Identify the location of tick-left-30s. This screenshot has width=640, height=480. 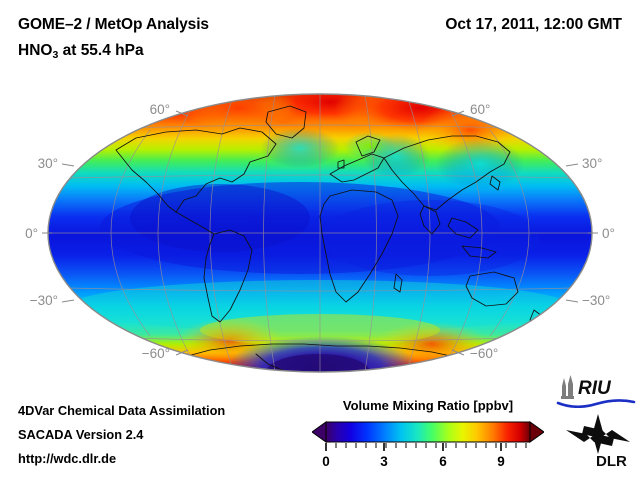
(68, 301).